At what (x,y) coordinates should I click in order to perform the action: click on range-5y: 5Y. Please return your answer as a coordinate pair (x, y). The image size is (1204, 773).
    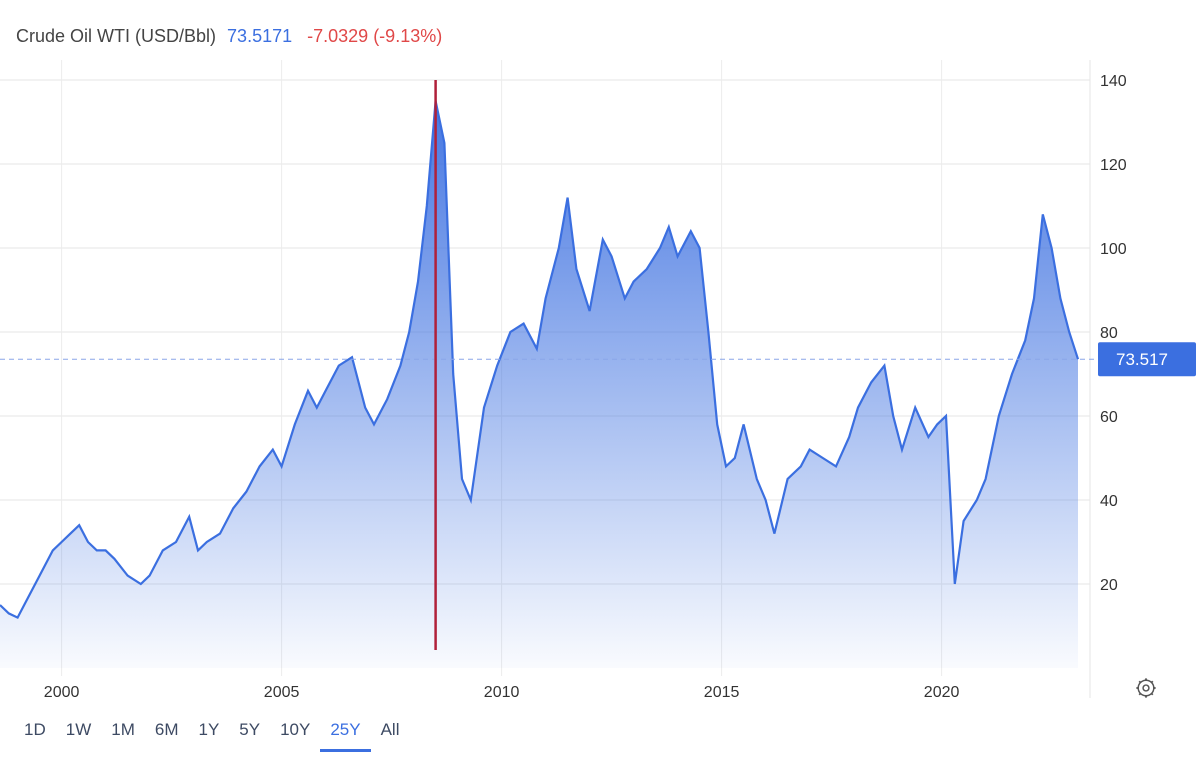
    Looking at the image, I should click on (250, 729).